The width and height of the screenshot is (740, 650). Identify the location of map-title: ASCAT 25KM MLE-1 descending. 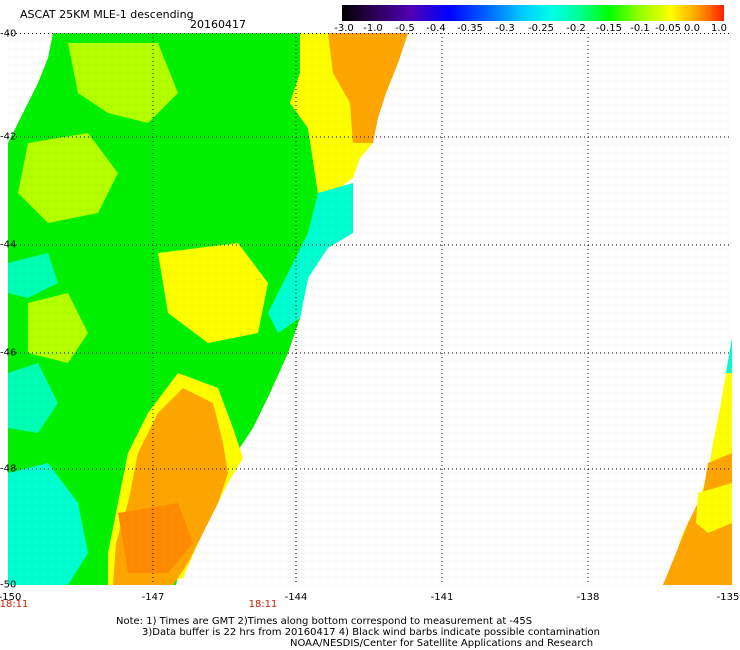
(107, 14).